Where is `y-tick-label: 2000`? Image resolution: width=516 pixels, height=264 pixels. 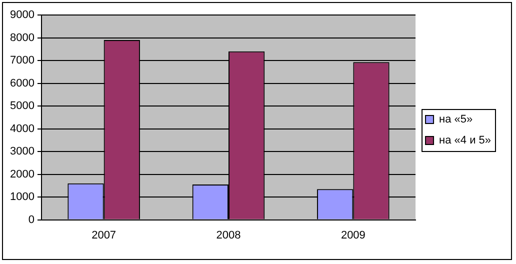 y-tick-label: 2000 is located at coordinates (22, 174).